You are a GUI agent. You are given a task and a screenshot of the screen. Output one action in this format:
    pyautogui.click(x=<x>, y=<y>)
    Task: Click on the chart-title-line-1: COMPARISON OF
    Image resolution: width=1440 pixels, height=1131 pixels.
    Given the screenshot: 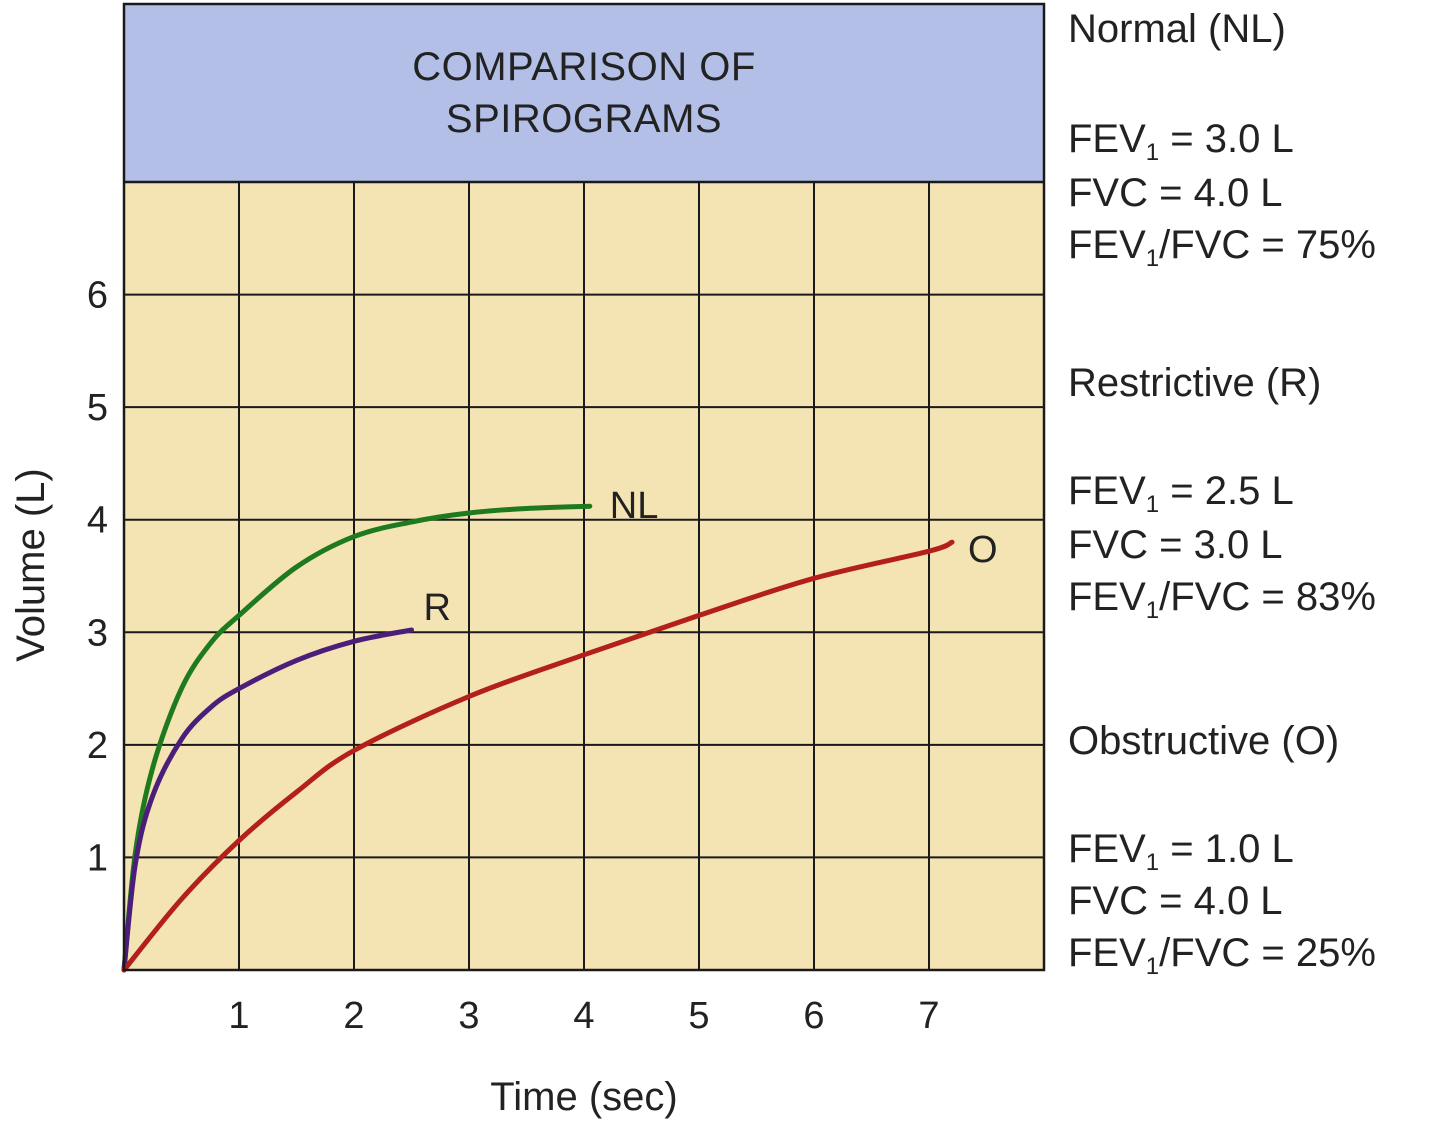 What is the action you would take?
    pyautogui.click(x=584, y=67)
    